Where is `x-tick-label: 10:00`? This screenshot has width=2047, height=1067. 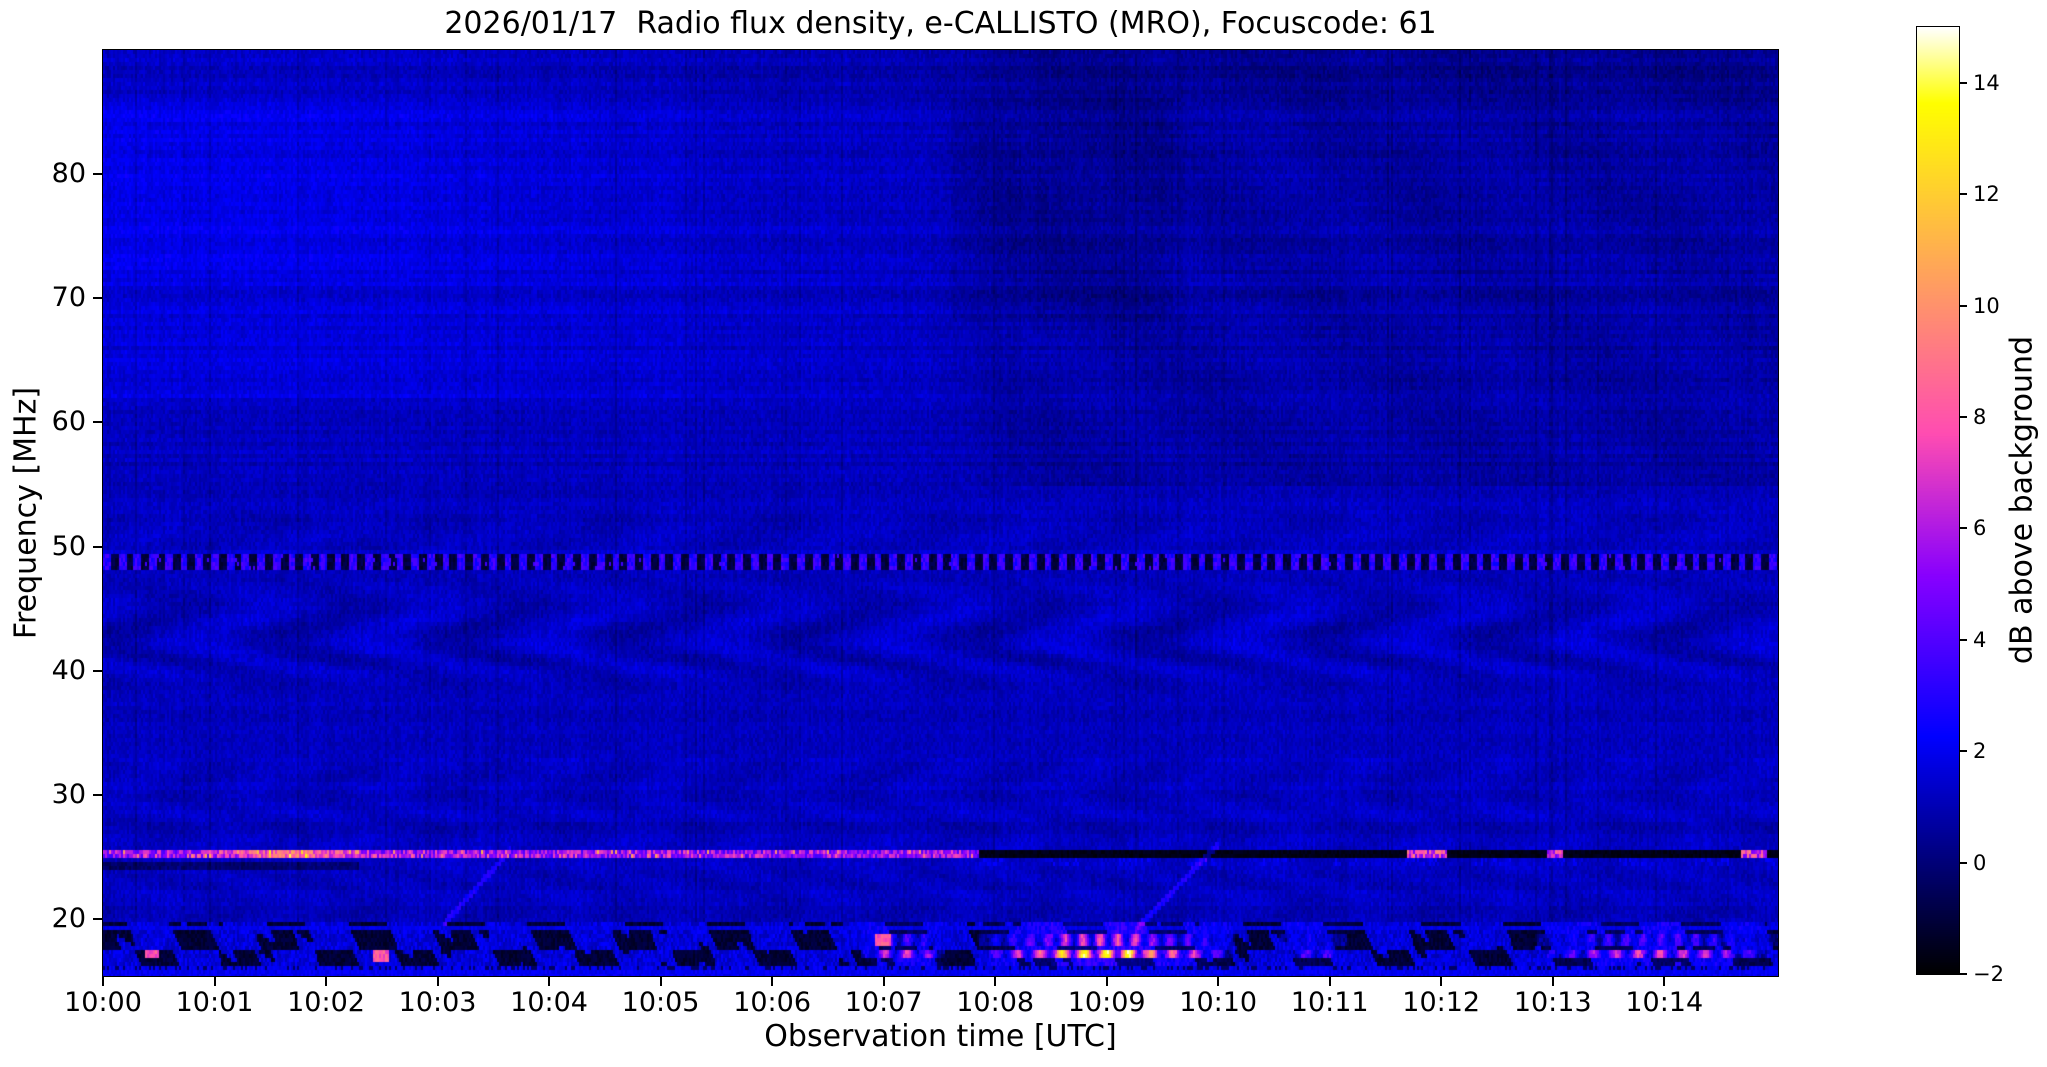 x-tick-label: 10:00 is located at coordinates (103, 1002).